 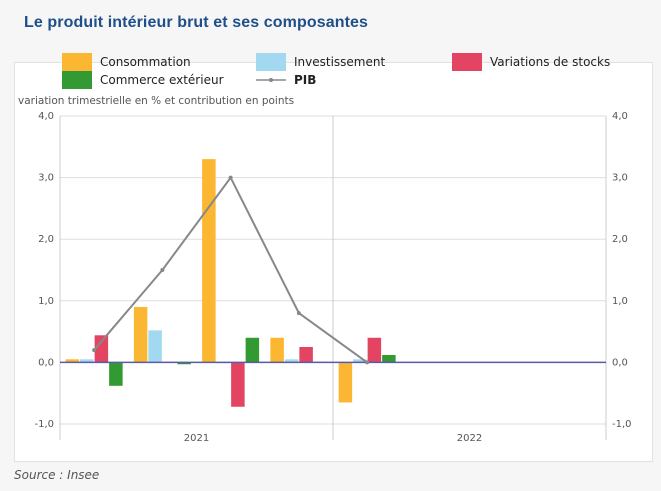 I want to click on y-tick-label-left: -1,0, so click(x=44, y=424).